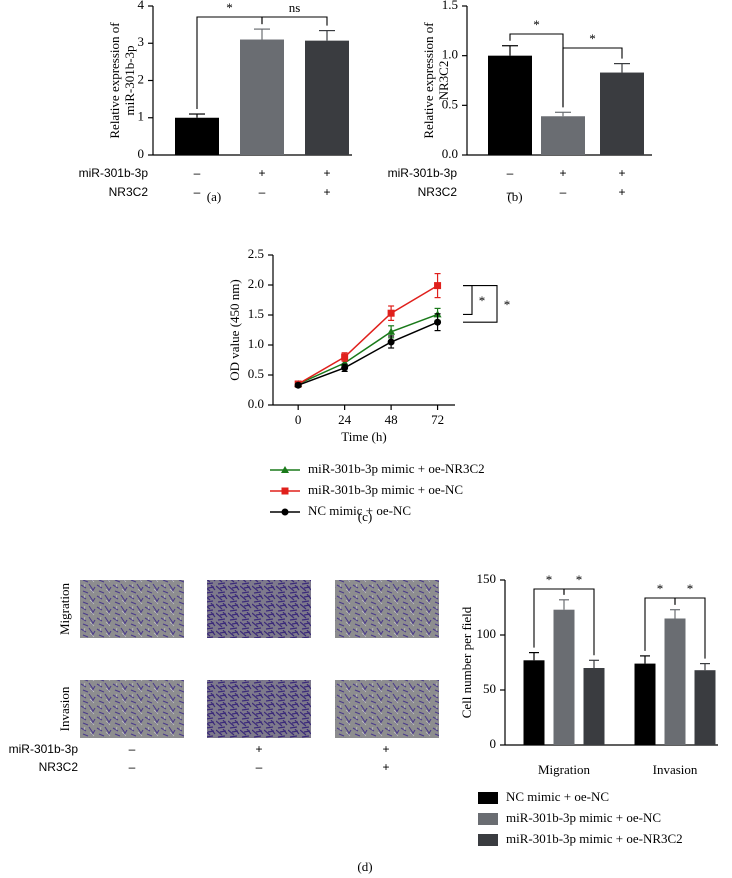 The height and width of the screenshot is (878, 732). Describe the element at coordinates (466, 662) in the screenshot. I see `y-axis-label: Cell number per field` at that location.